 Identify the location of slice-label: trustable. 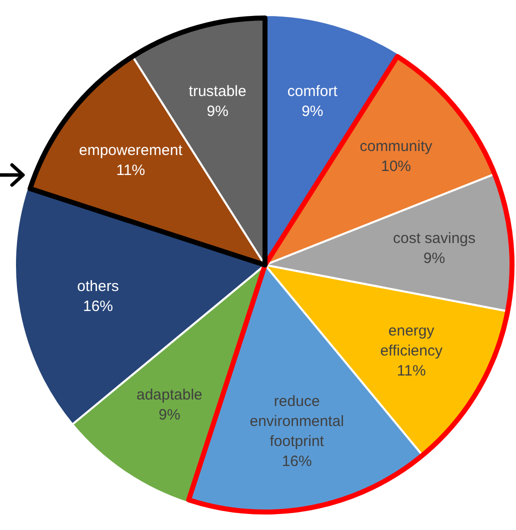
(217, 91).